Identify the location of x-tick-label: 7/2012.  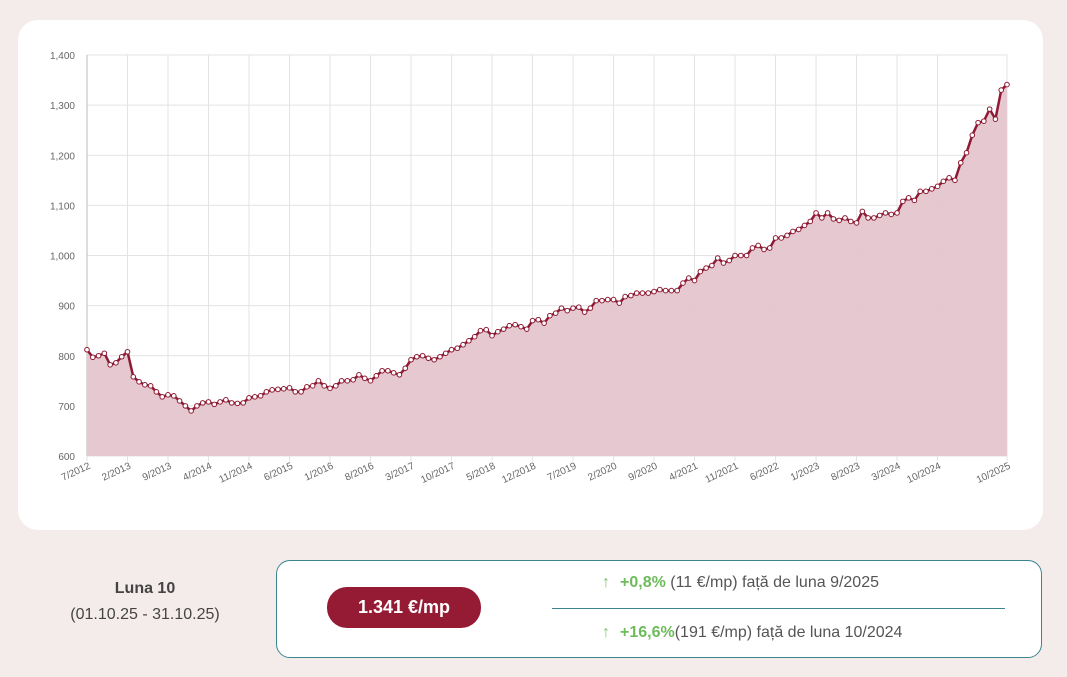
(76, 472).